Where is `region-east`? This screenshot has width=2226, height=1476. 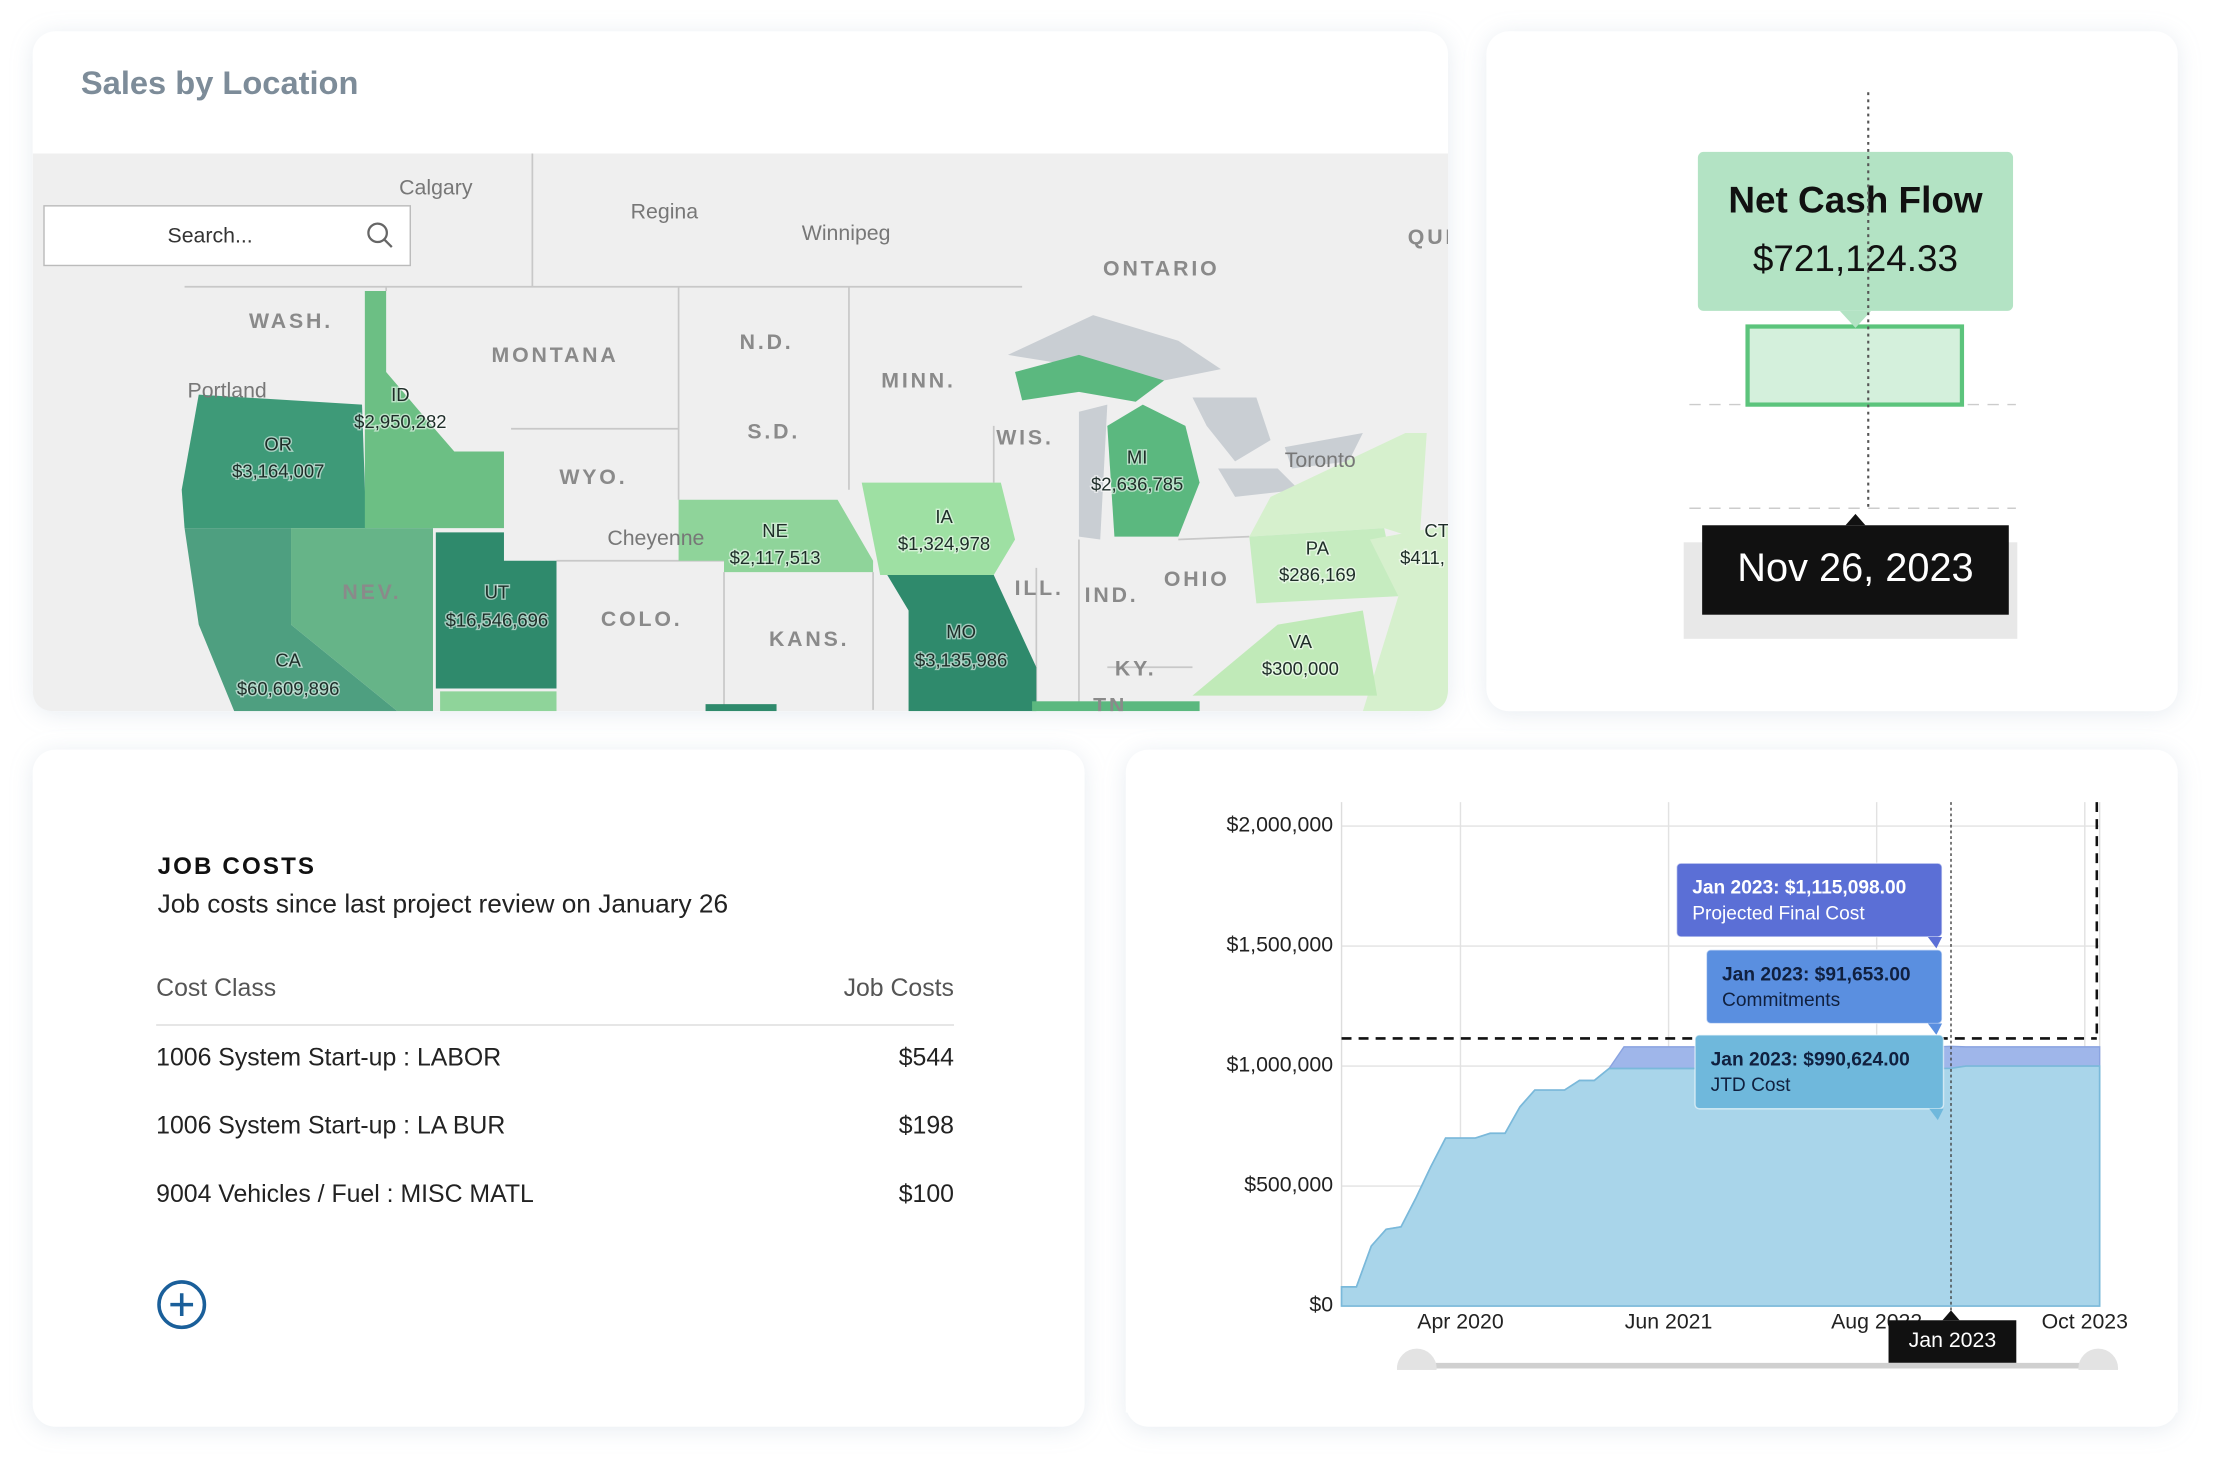 region-east is located at coordinates (1405, 618).